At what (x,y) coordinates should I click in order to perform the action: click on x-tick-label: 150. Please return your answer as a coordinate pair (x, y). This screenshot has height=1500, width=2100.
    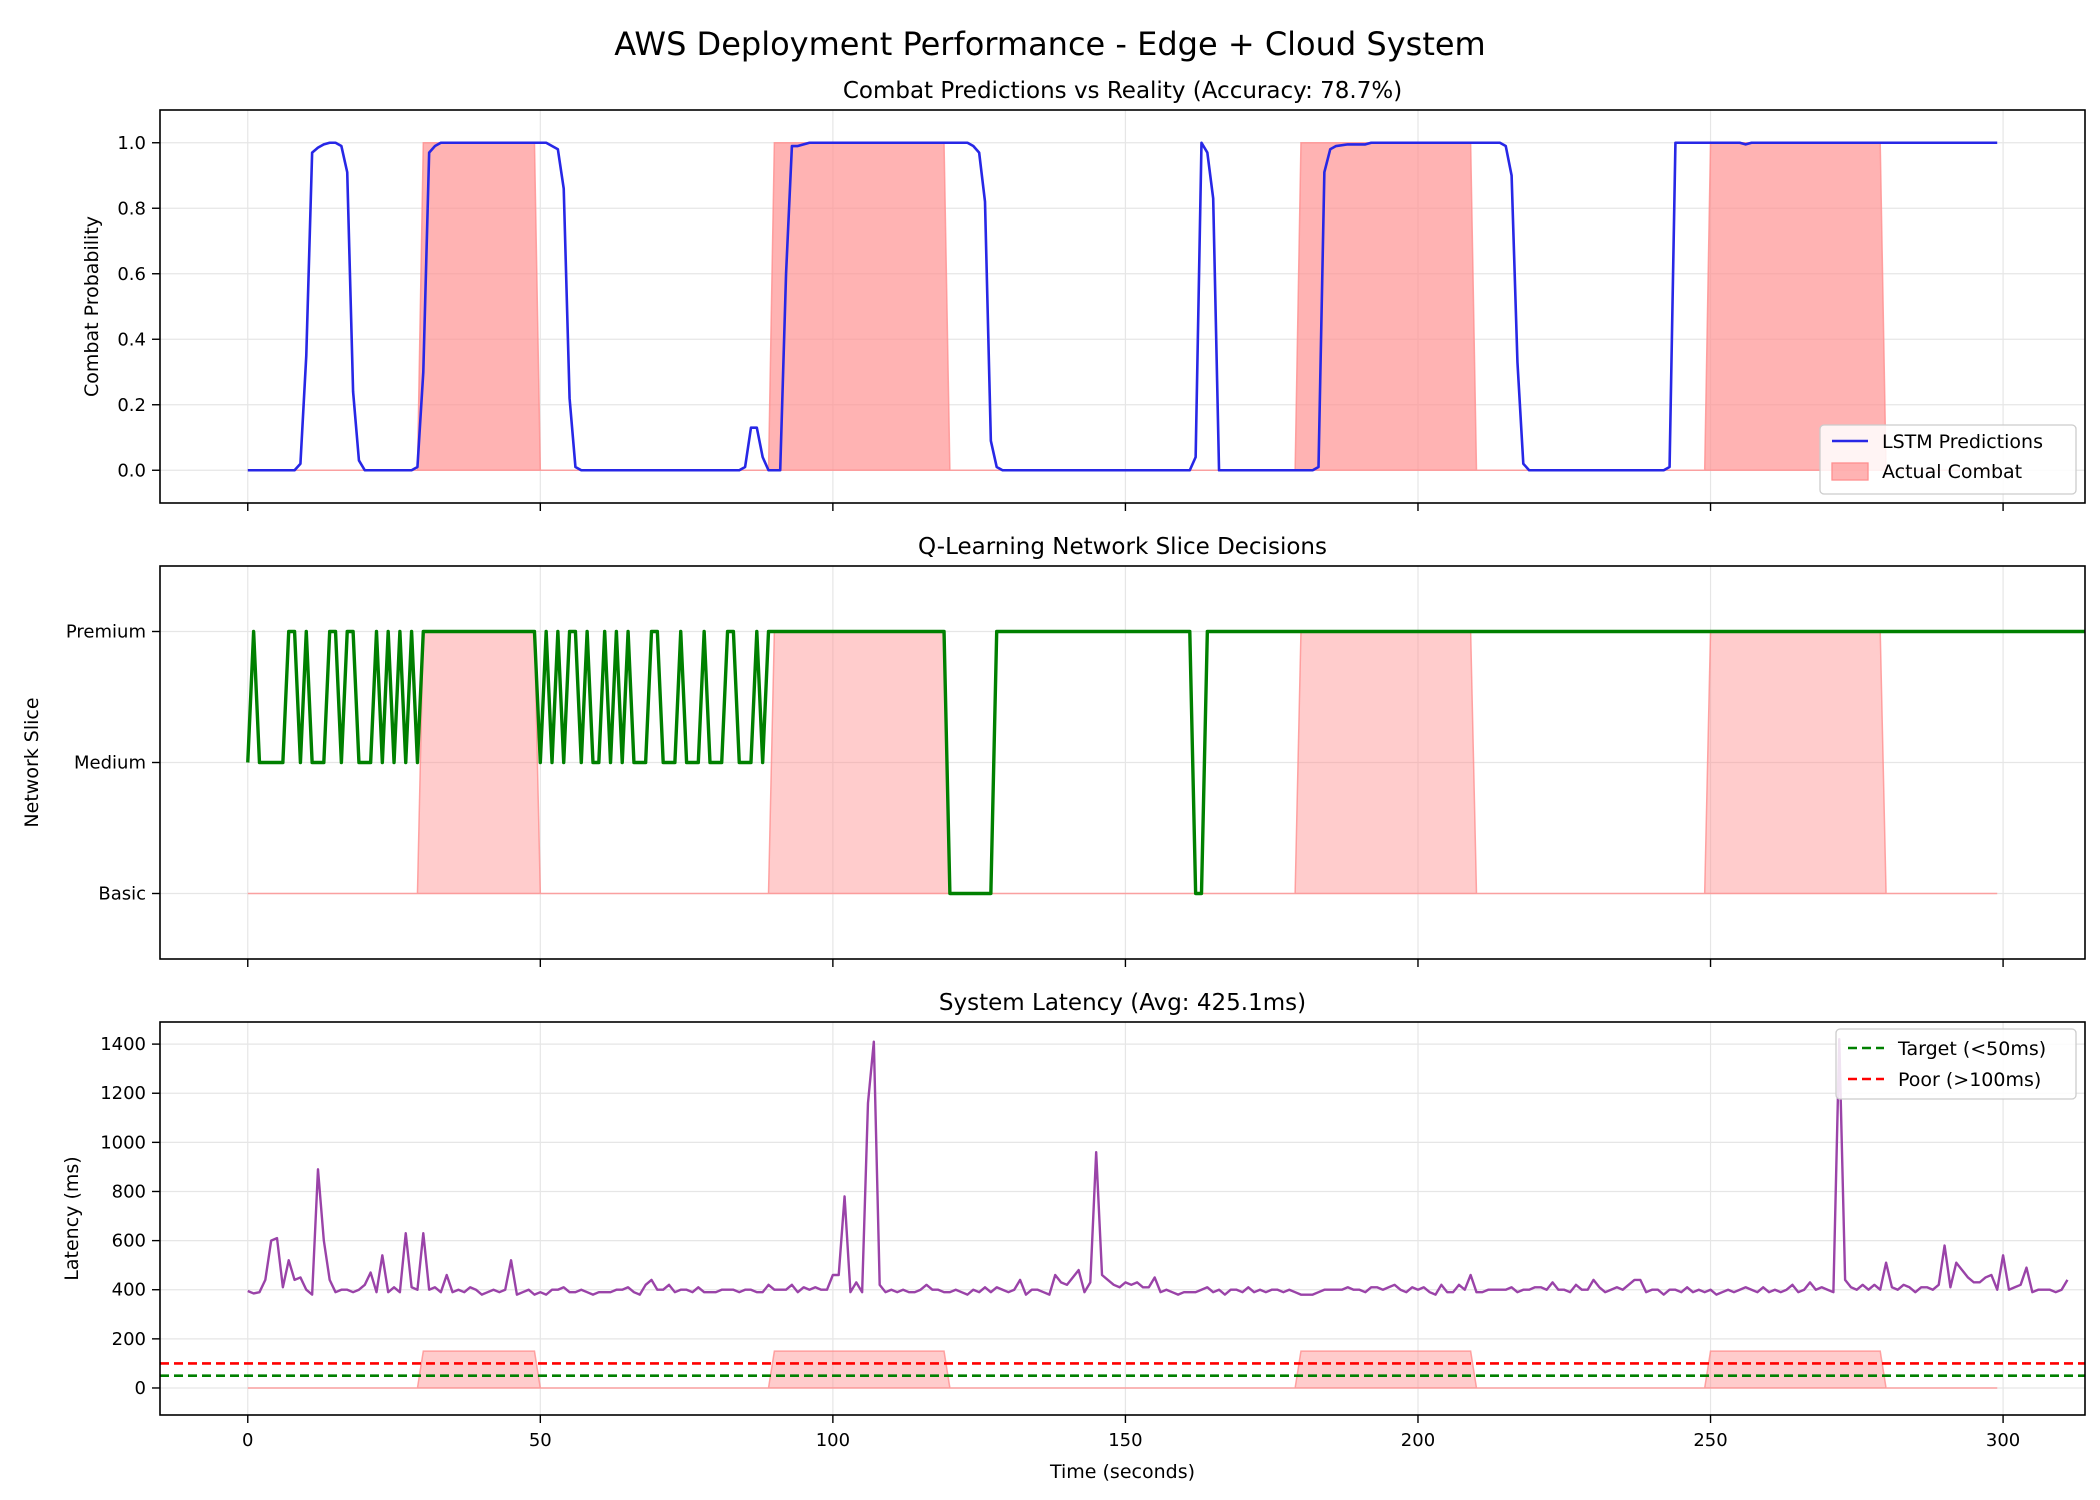
    Looking at the image, I should click on (1125, 1440).